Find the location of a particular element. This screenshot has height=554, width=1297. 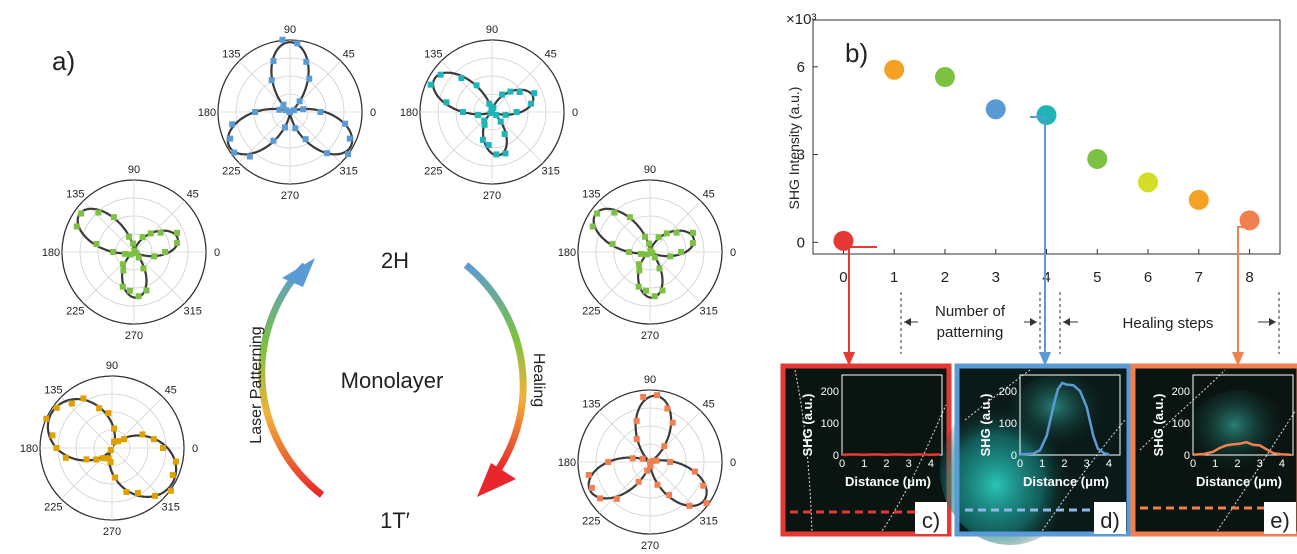

panel-label-b: b) is located at coordinates (856, 53).